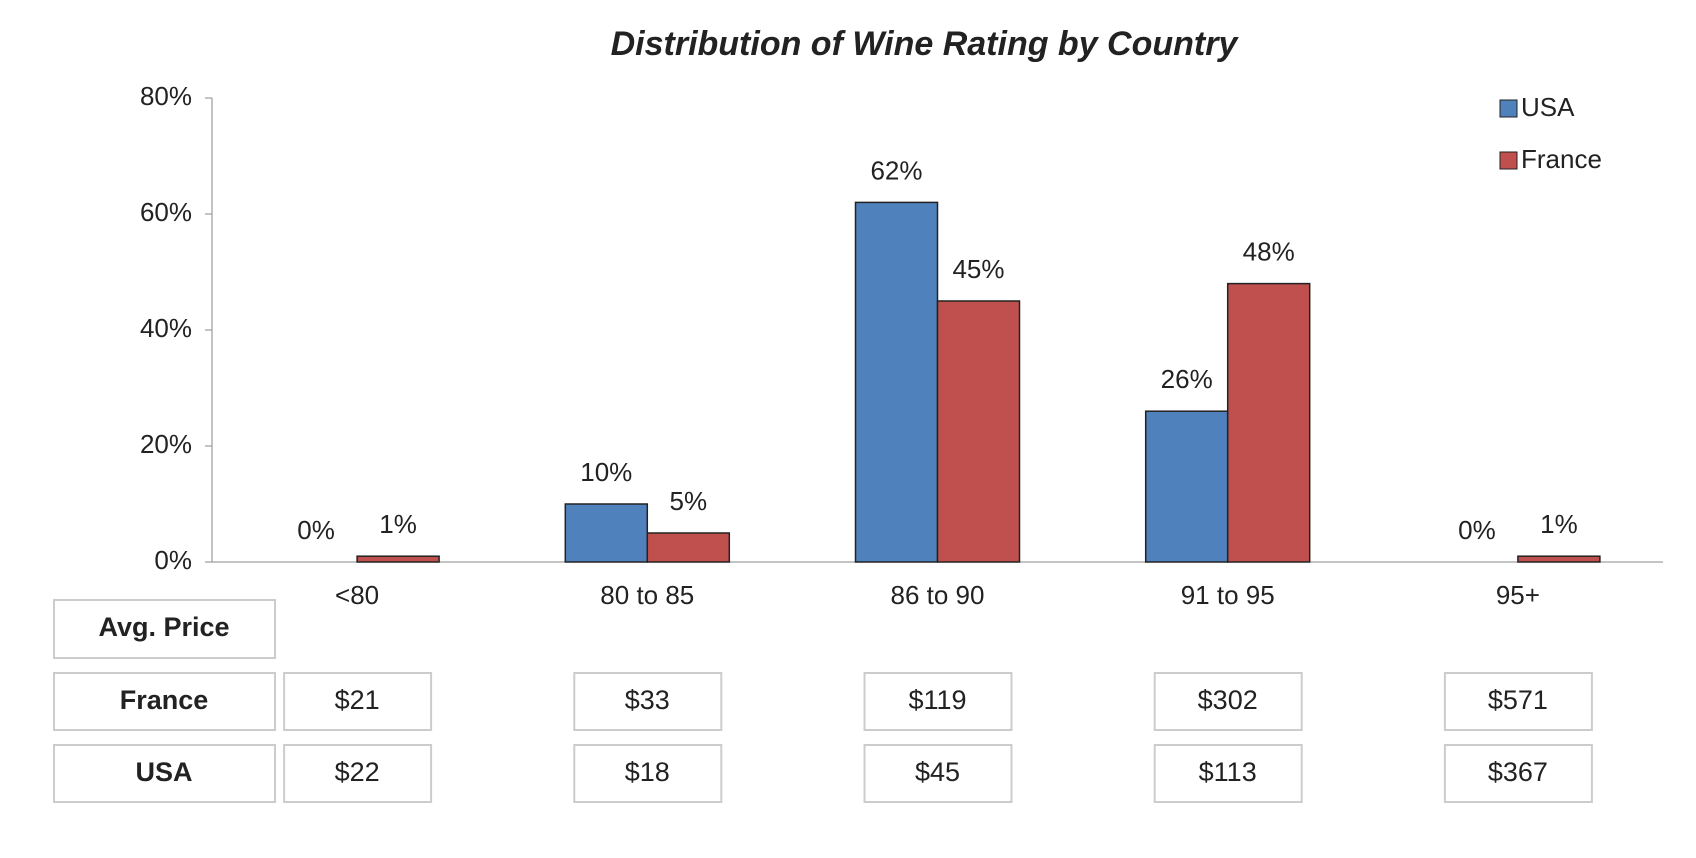 The image size is (1696, 858). Describe the element at coordinates (925, 44) in the screenshot. I see `chart-title: Distribution of Wine Rating by Country` at that location.